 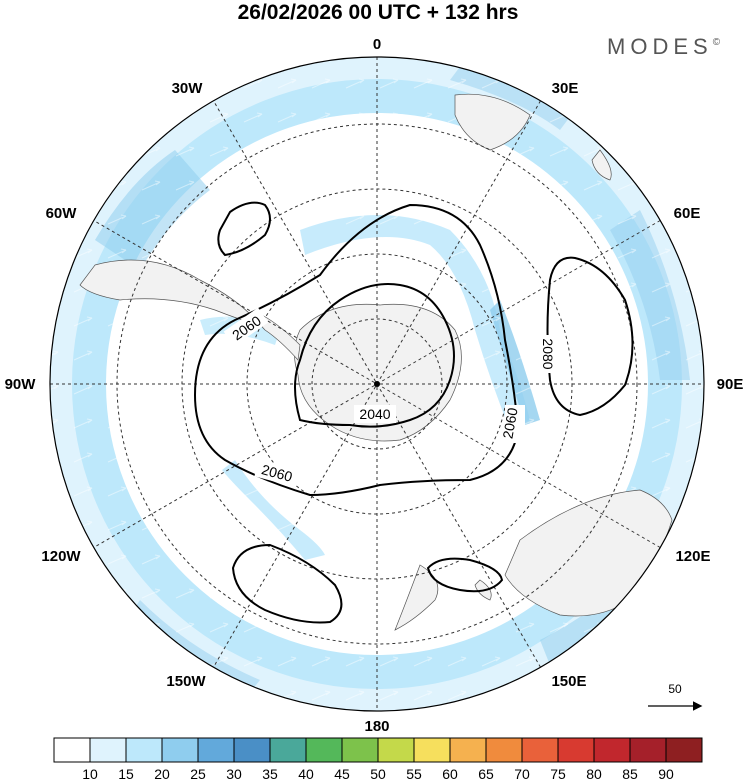 What do you see at coordinates (198, 774) in the screenshot?
I see `colorbar-label: 25` at bounding box center [198, 774].